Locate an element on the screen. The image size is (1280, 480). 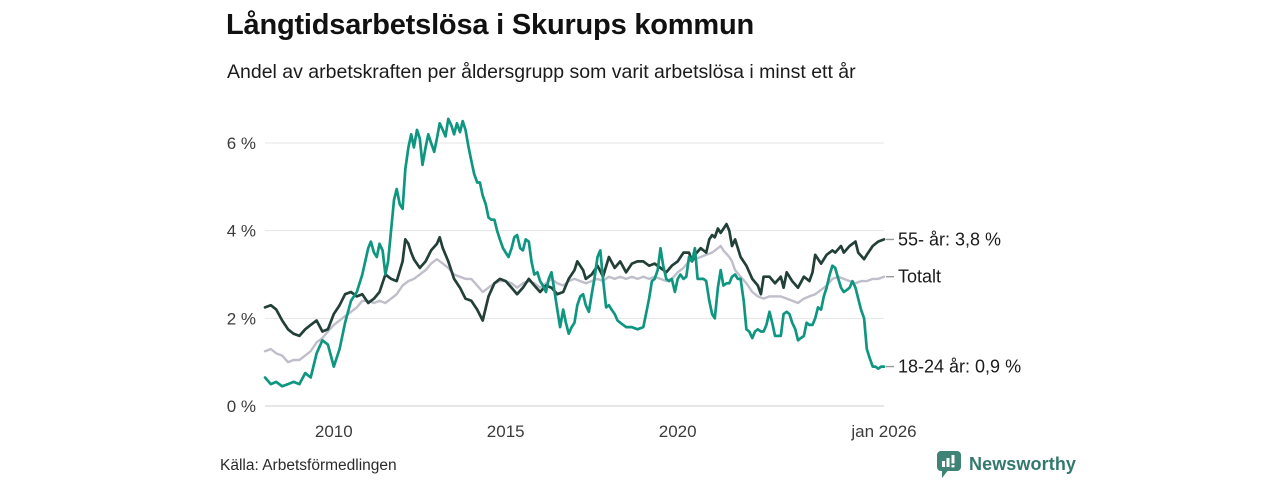
x-axis-tick-label: 2010 is located at coordinates (334, 431).